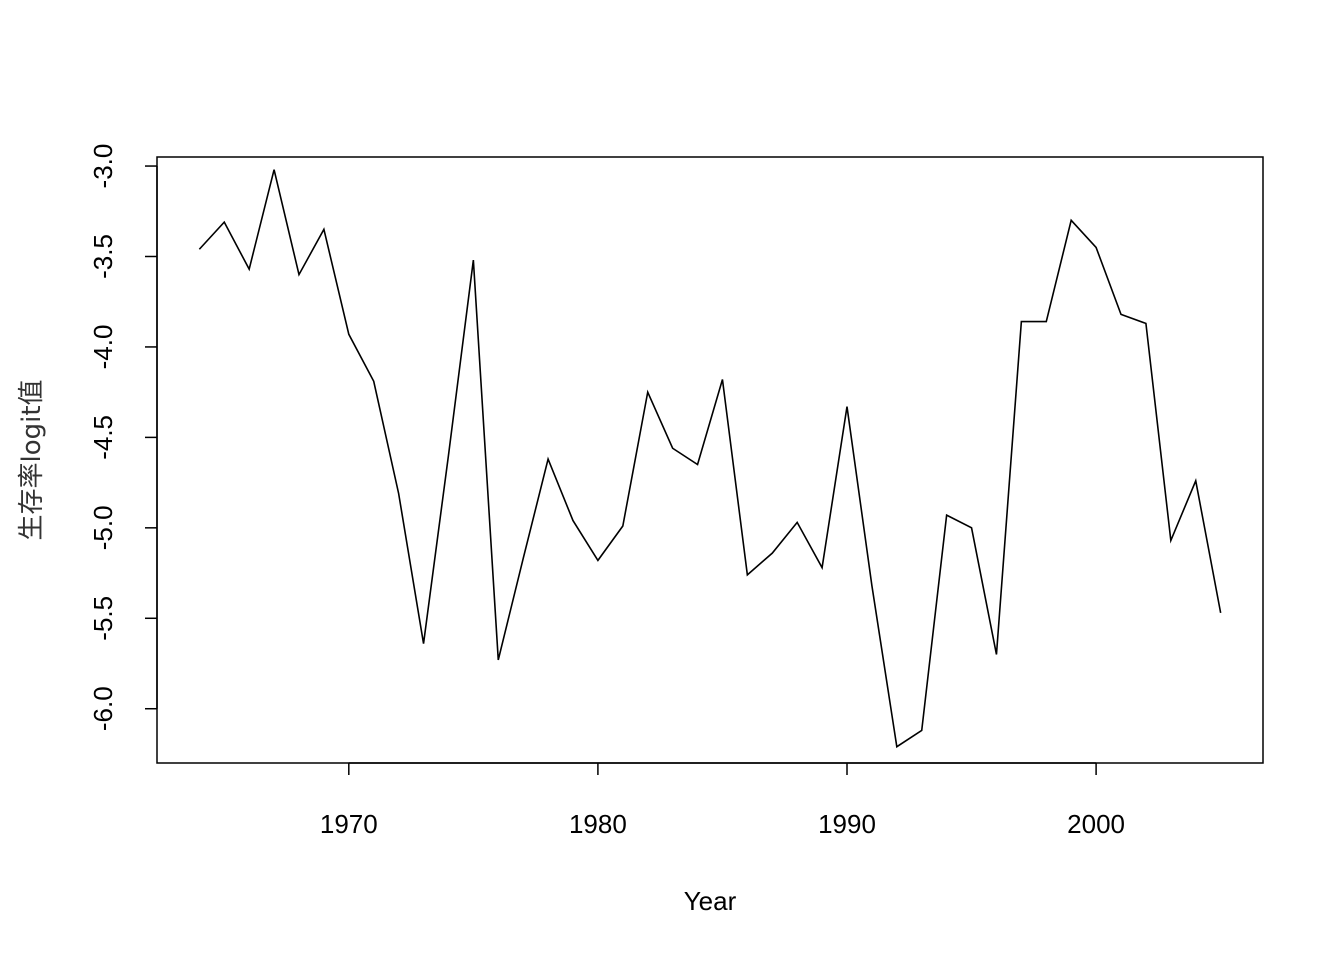  I want to click on y-axis-title: 生存率logit值, so click(32, 459).